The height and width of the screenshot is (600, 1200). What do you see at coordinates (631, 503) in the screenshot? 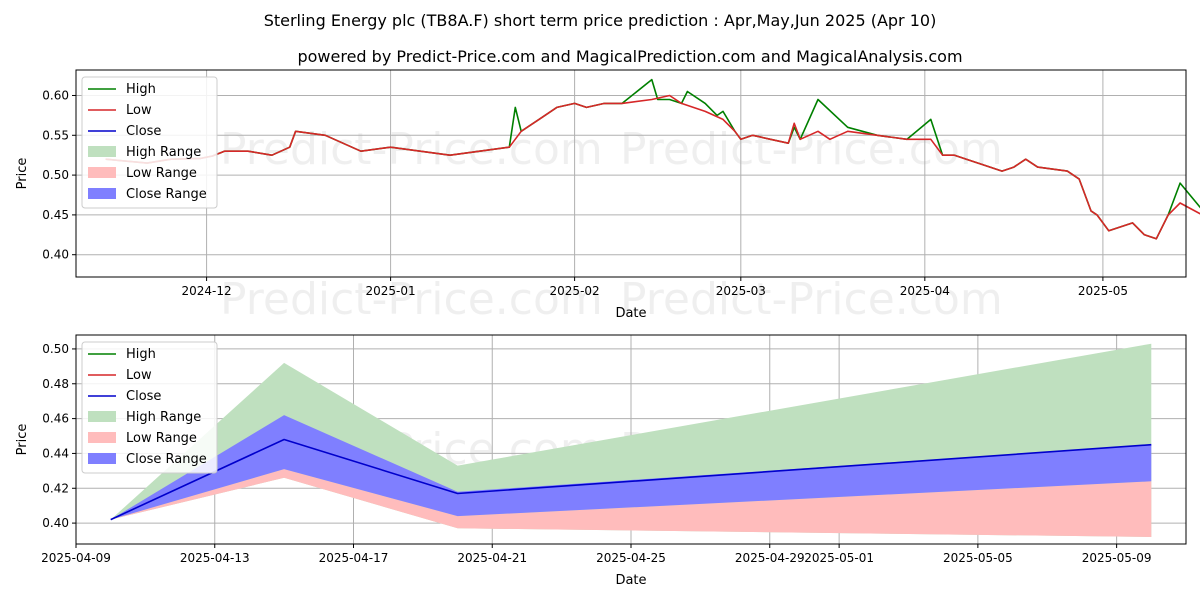
I see `low-range-band` at bounding box center [631, 503].